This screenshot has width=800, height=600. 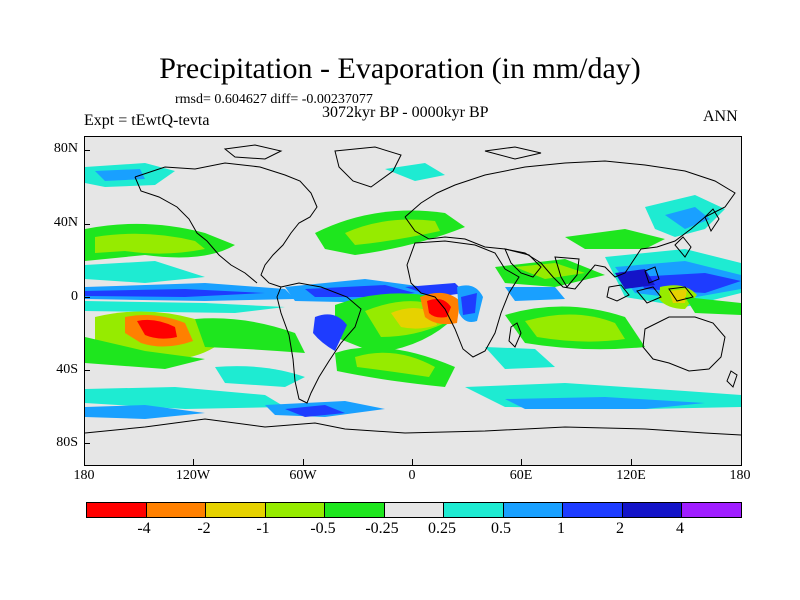 What do you see at coordinates (204, 528) in the screenshot?
I see `colorbar-label: -2` at bounding box center [204, 528].